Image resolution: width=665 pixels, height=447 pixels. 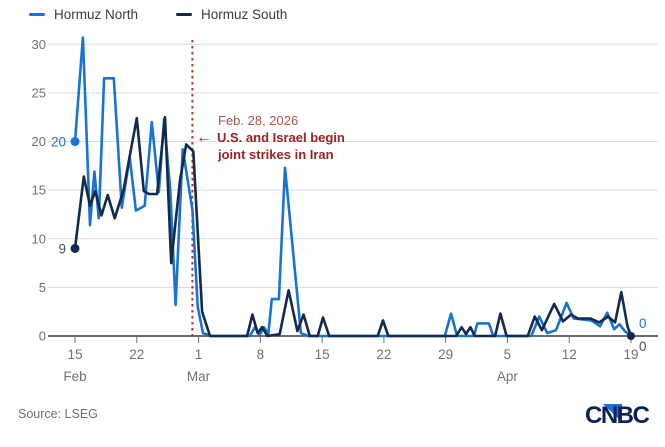 I want to click on legend-item-hormuz-south: Hormuz South, so click(x=231, y=14).